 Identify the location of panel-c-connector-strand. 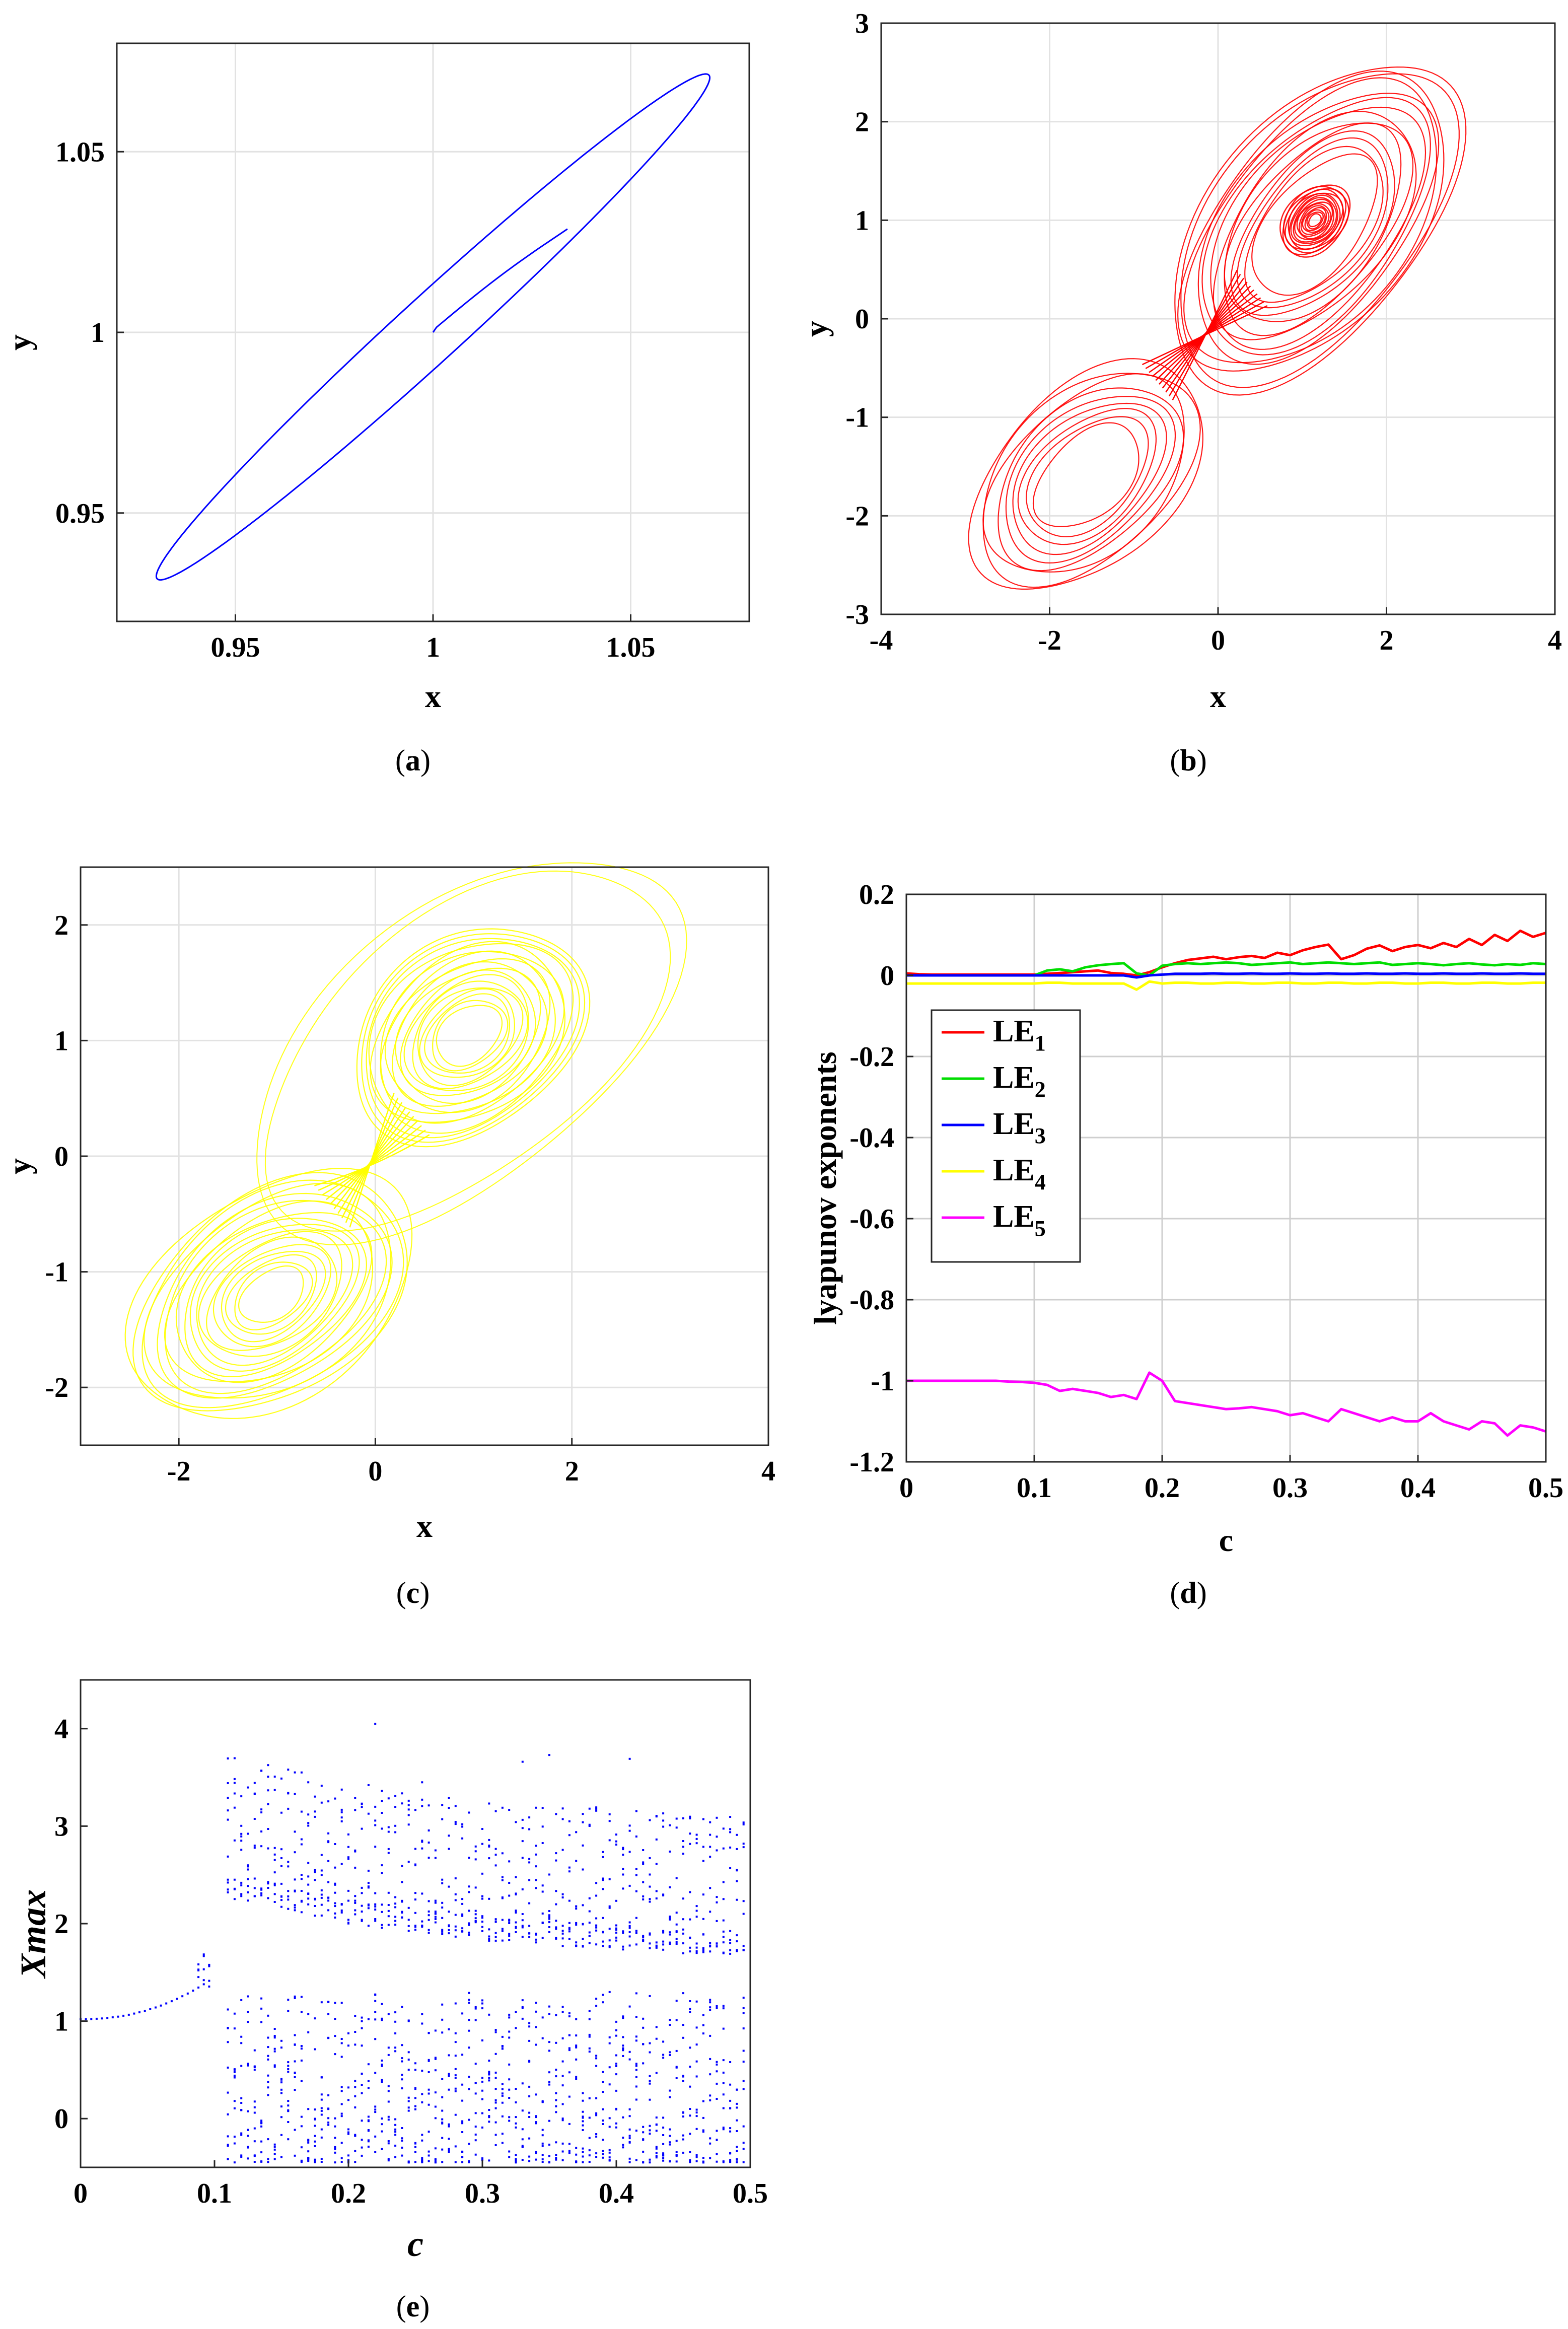
(372, 1160).